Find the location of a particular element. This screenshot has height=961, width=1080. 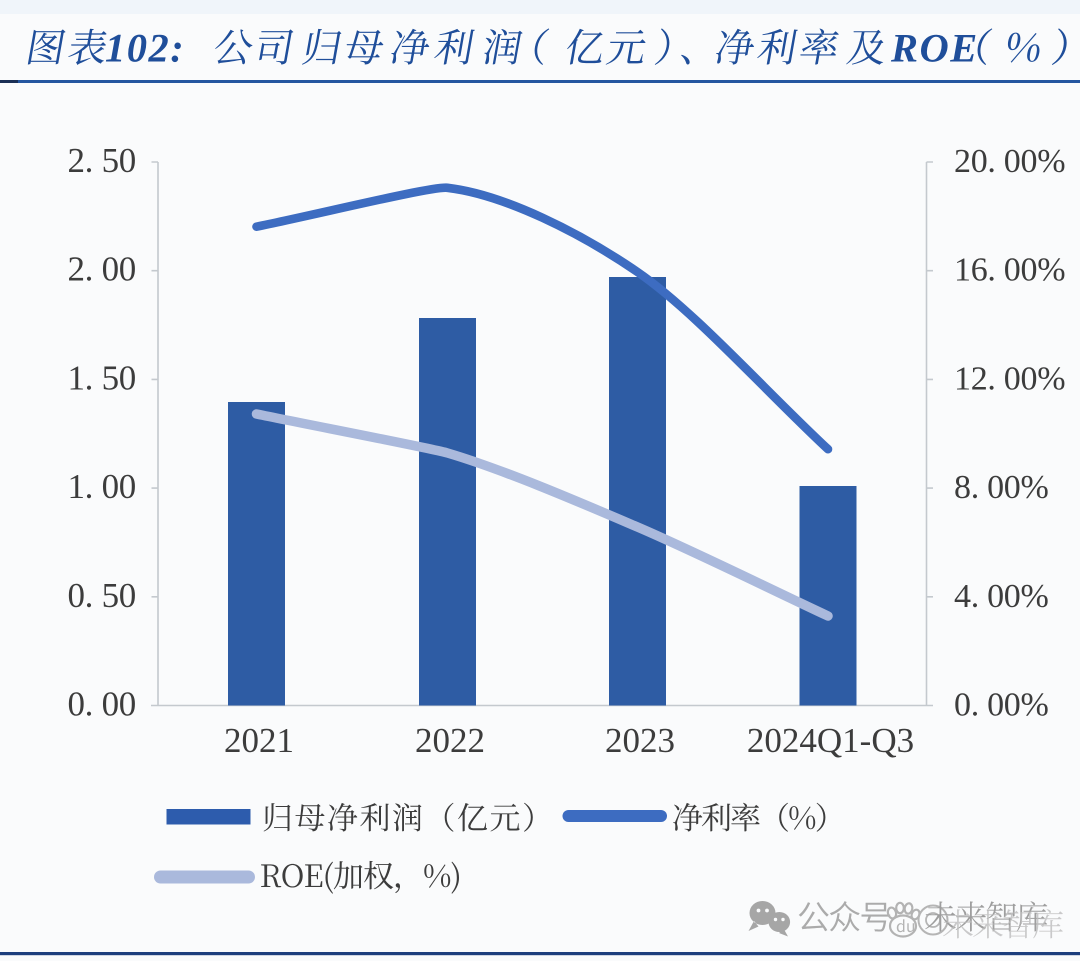

svg-text: 4. 00% is located at coordinates (1001, 596).